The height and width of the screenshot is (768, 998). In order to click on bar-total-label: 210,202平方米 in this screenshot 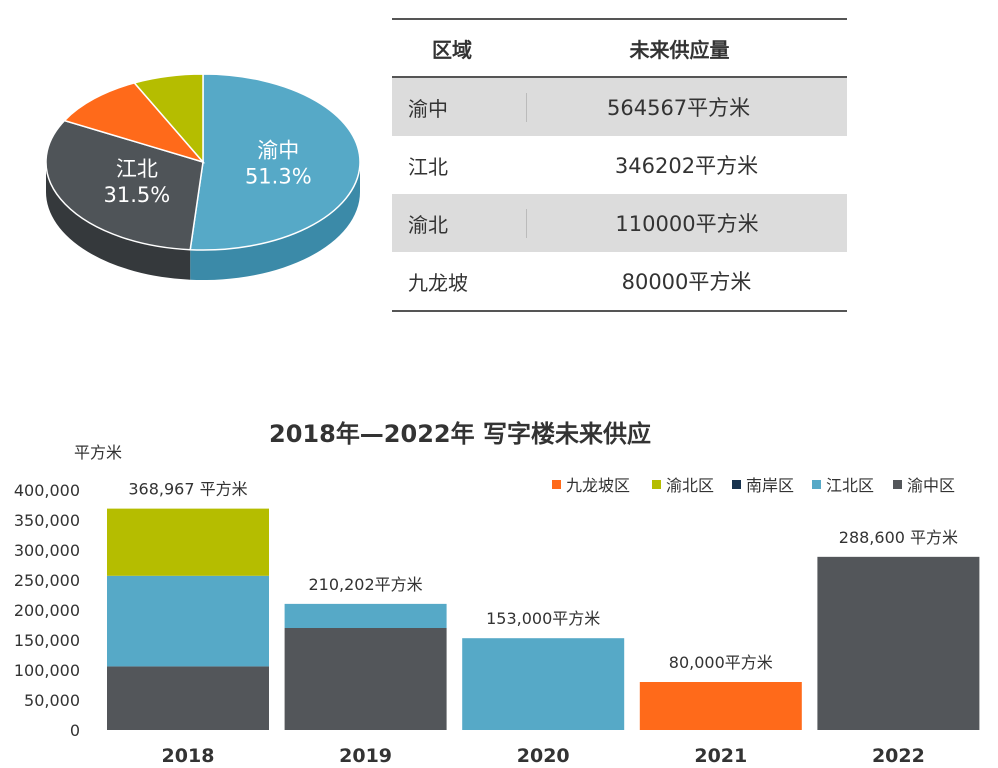, I will do `click(366, 584)`.